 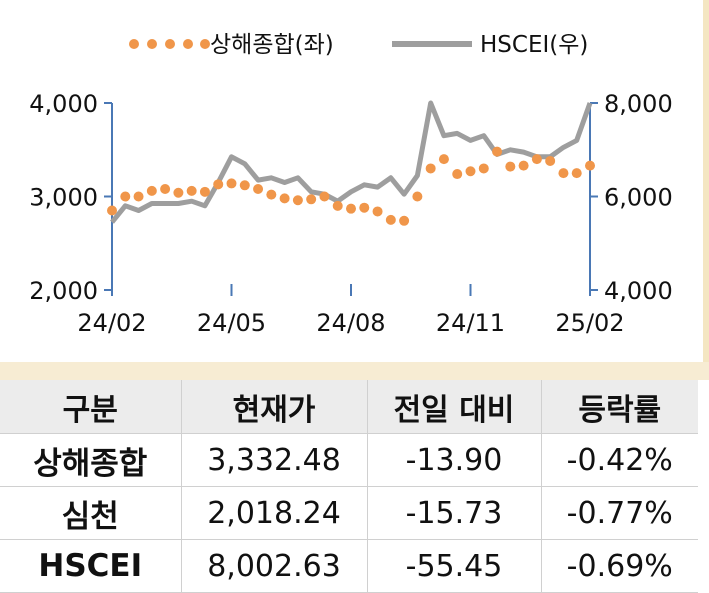 I want to click on header-change-rate: 등락률, so click(x=619, y=407).